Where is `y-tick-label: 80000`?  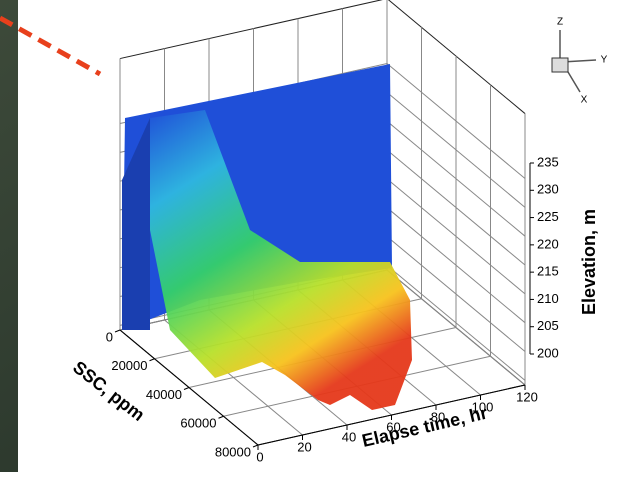 y-tick-label: 80000 is located at coordinates (233, 451).